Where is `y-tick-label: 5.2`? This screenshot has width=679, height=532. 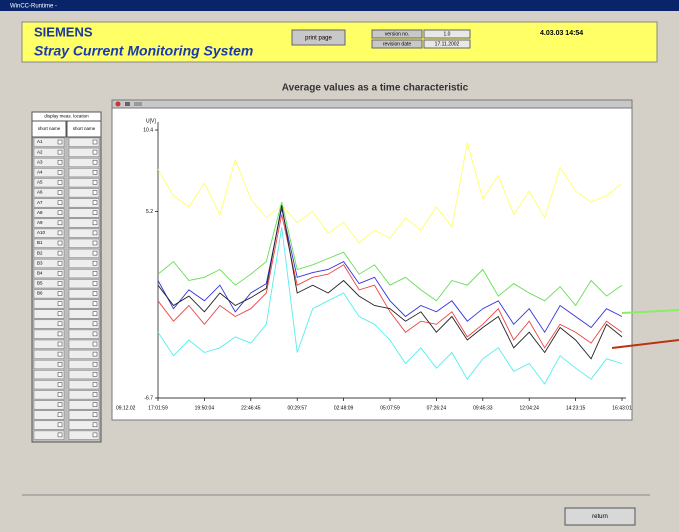
y-tick-label: 5.2 is located at coordinates (149, 212).